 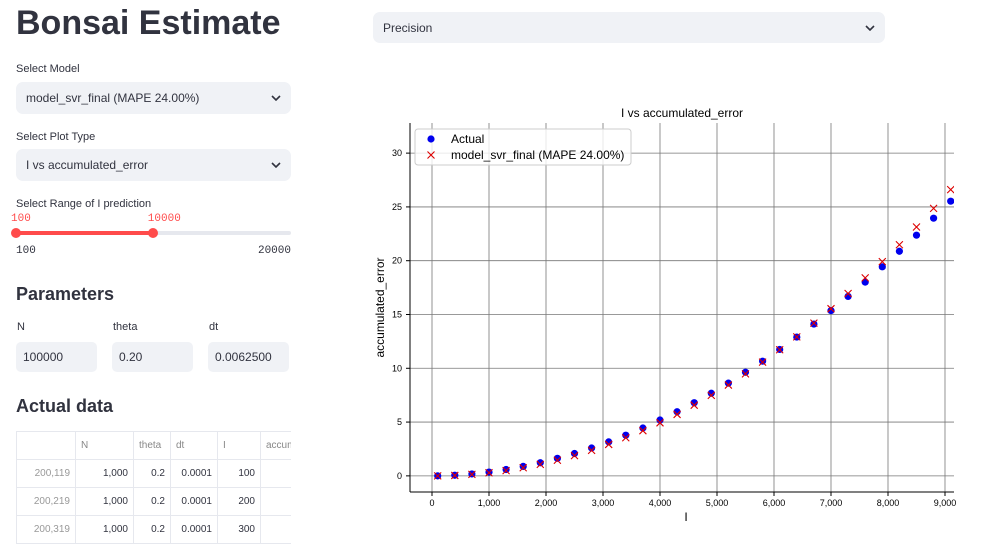 What do you see at coordinates (153, 165) in the screenshot?
I see `plot-select: I vs accumulated_error` at bounding box center [153, 165].